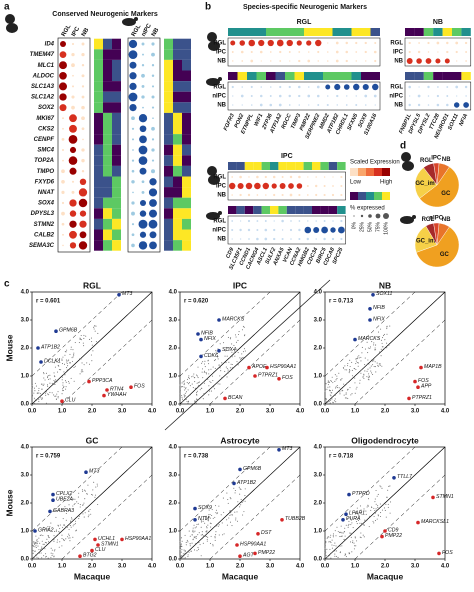 This screenshot has height=592, width=474. I want to click on x-tick-label: 4.0, so click(152, 567).